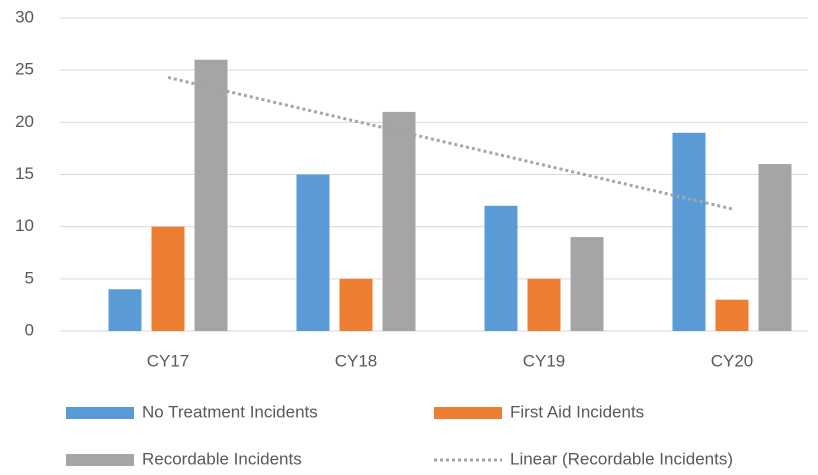 Image resolution: width=818 pixels, height=475 pixels. I want to click on y-tick-label: 30, so click(24, 16).